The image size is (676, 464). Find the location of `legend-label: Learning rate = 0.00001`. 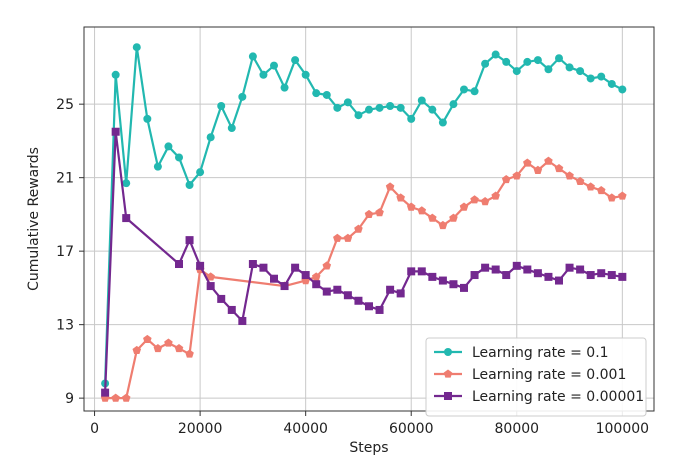

legend-label: Learning rate = 0.00001 is located at coordinates (558, 397).